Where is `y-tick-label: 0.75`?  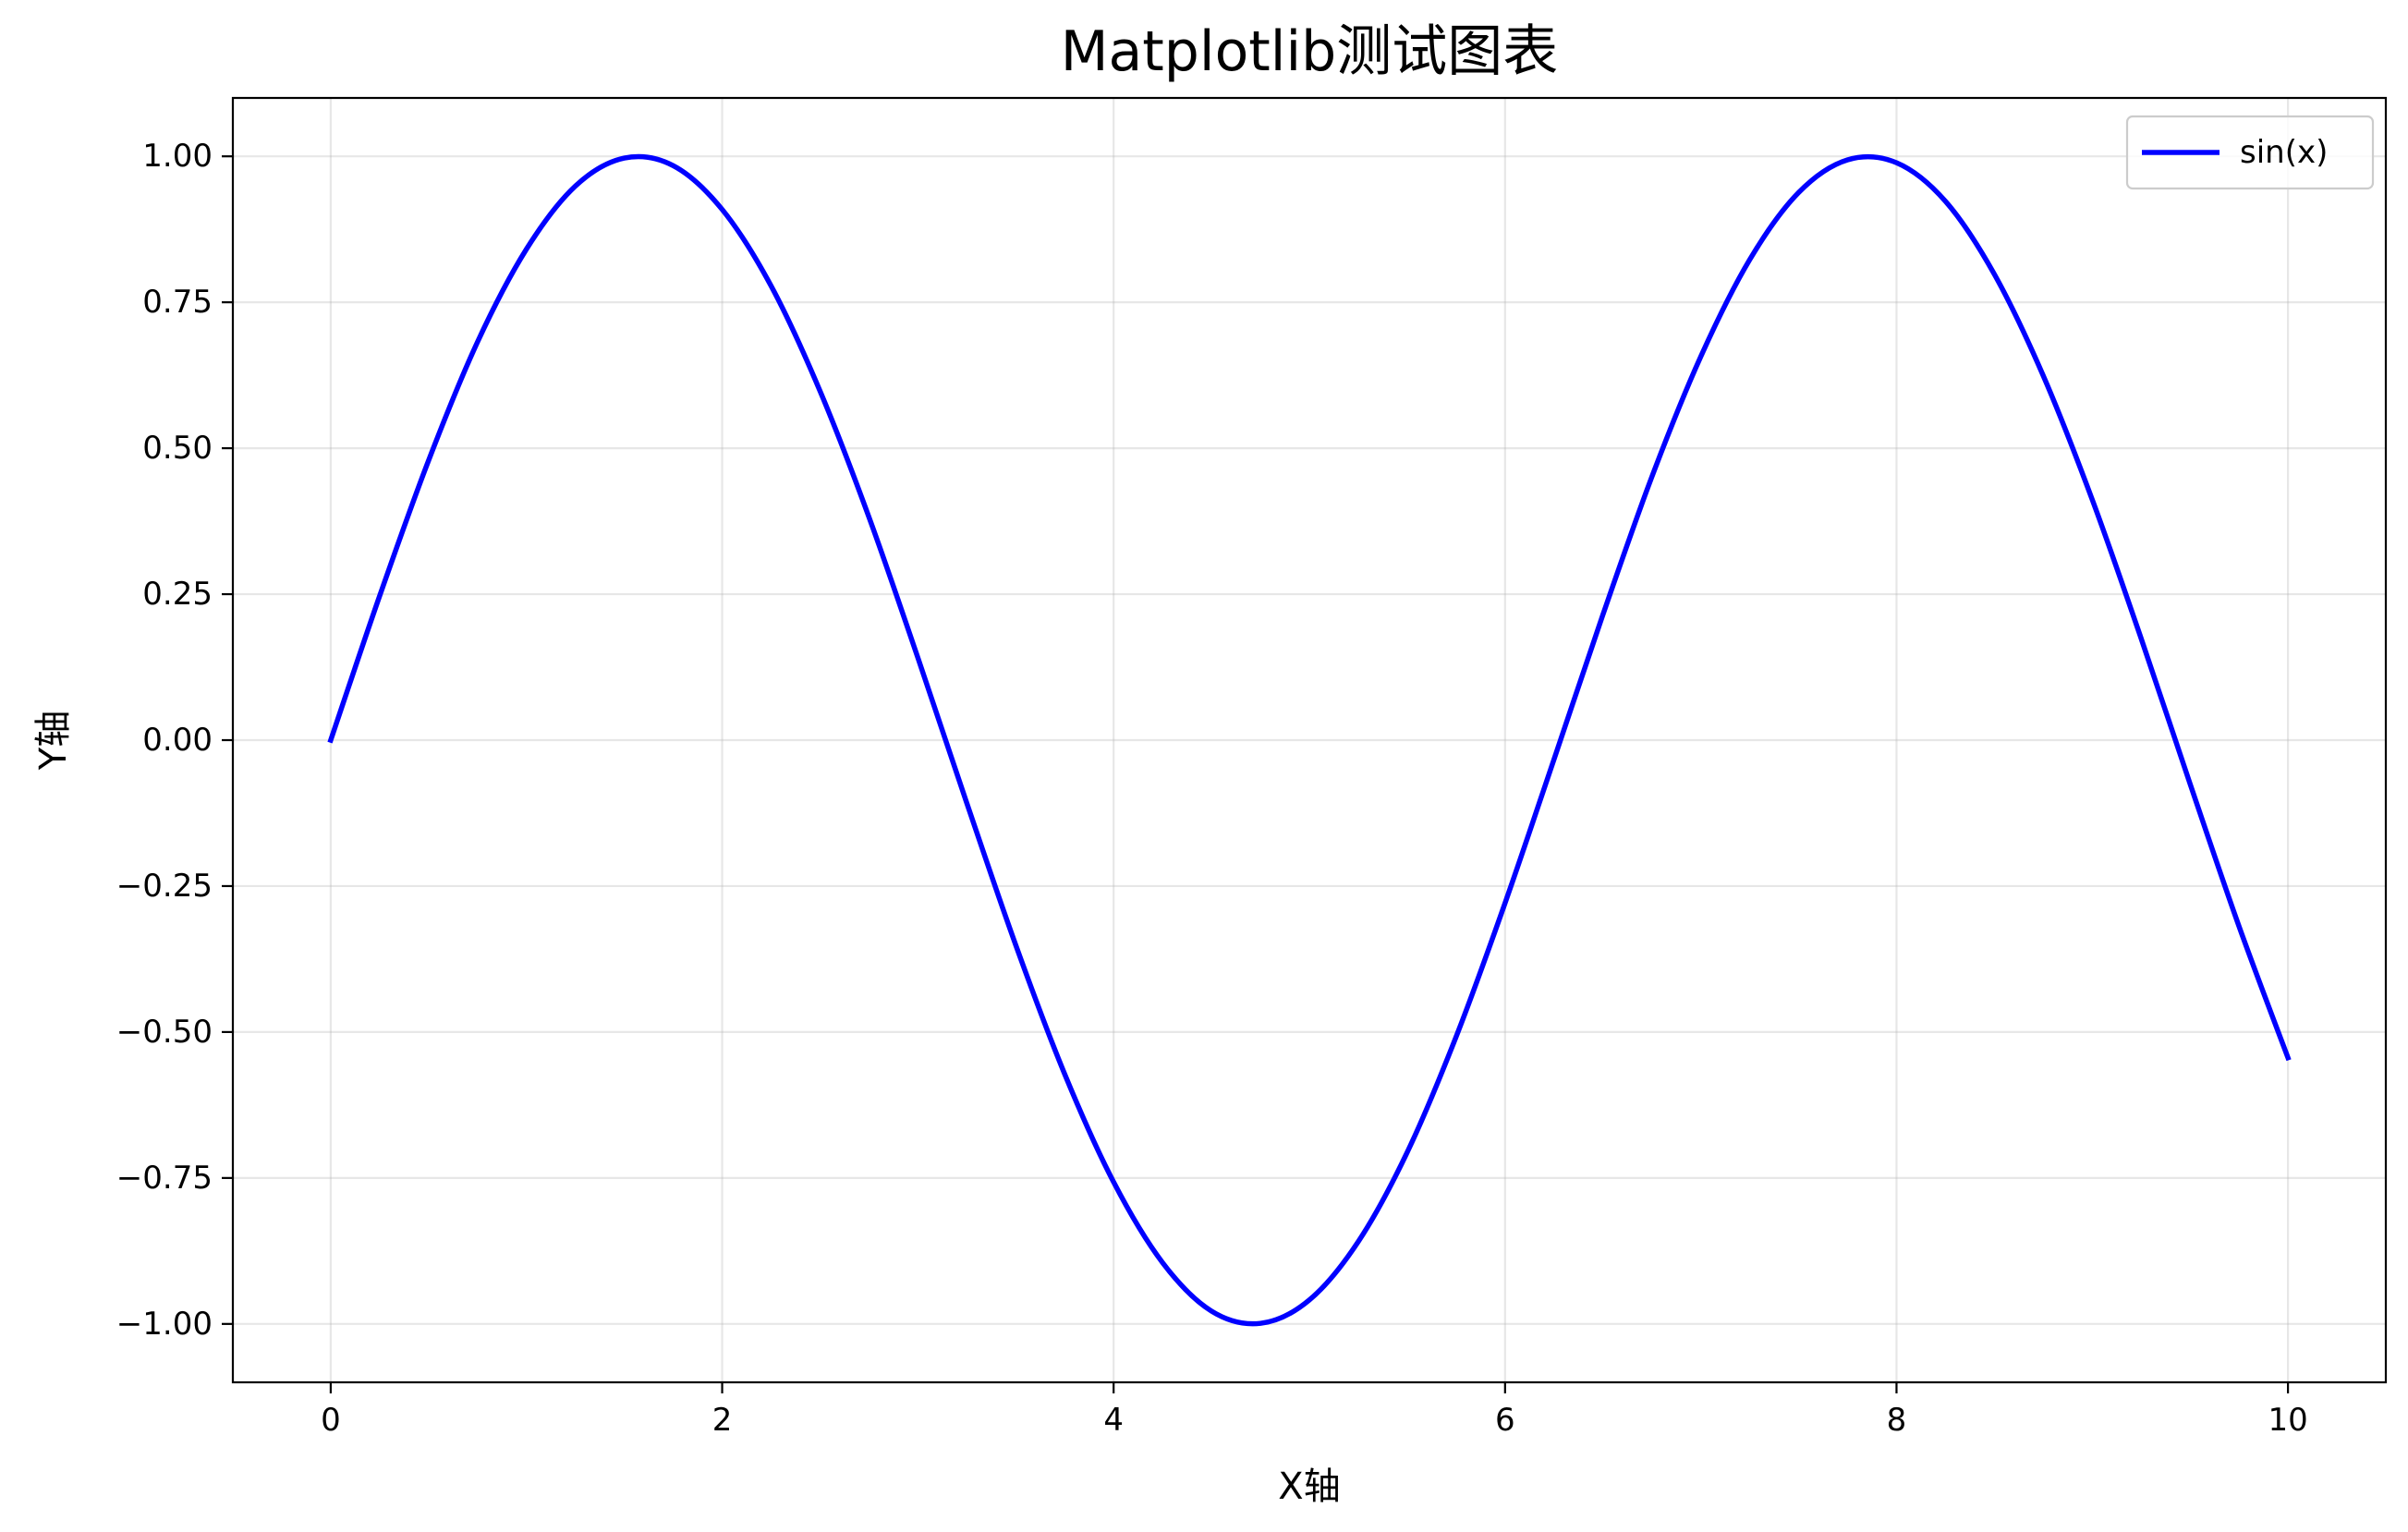
y-tick-label: 0.75 is located at coordinates (177, 302).